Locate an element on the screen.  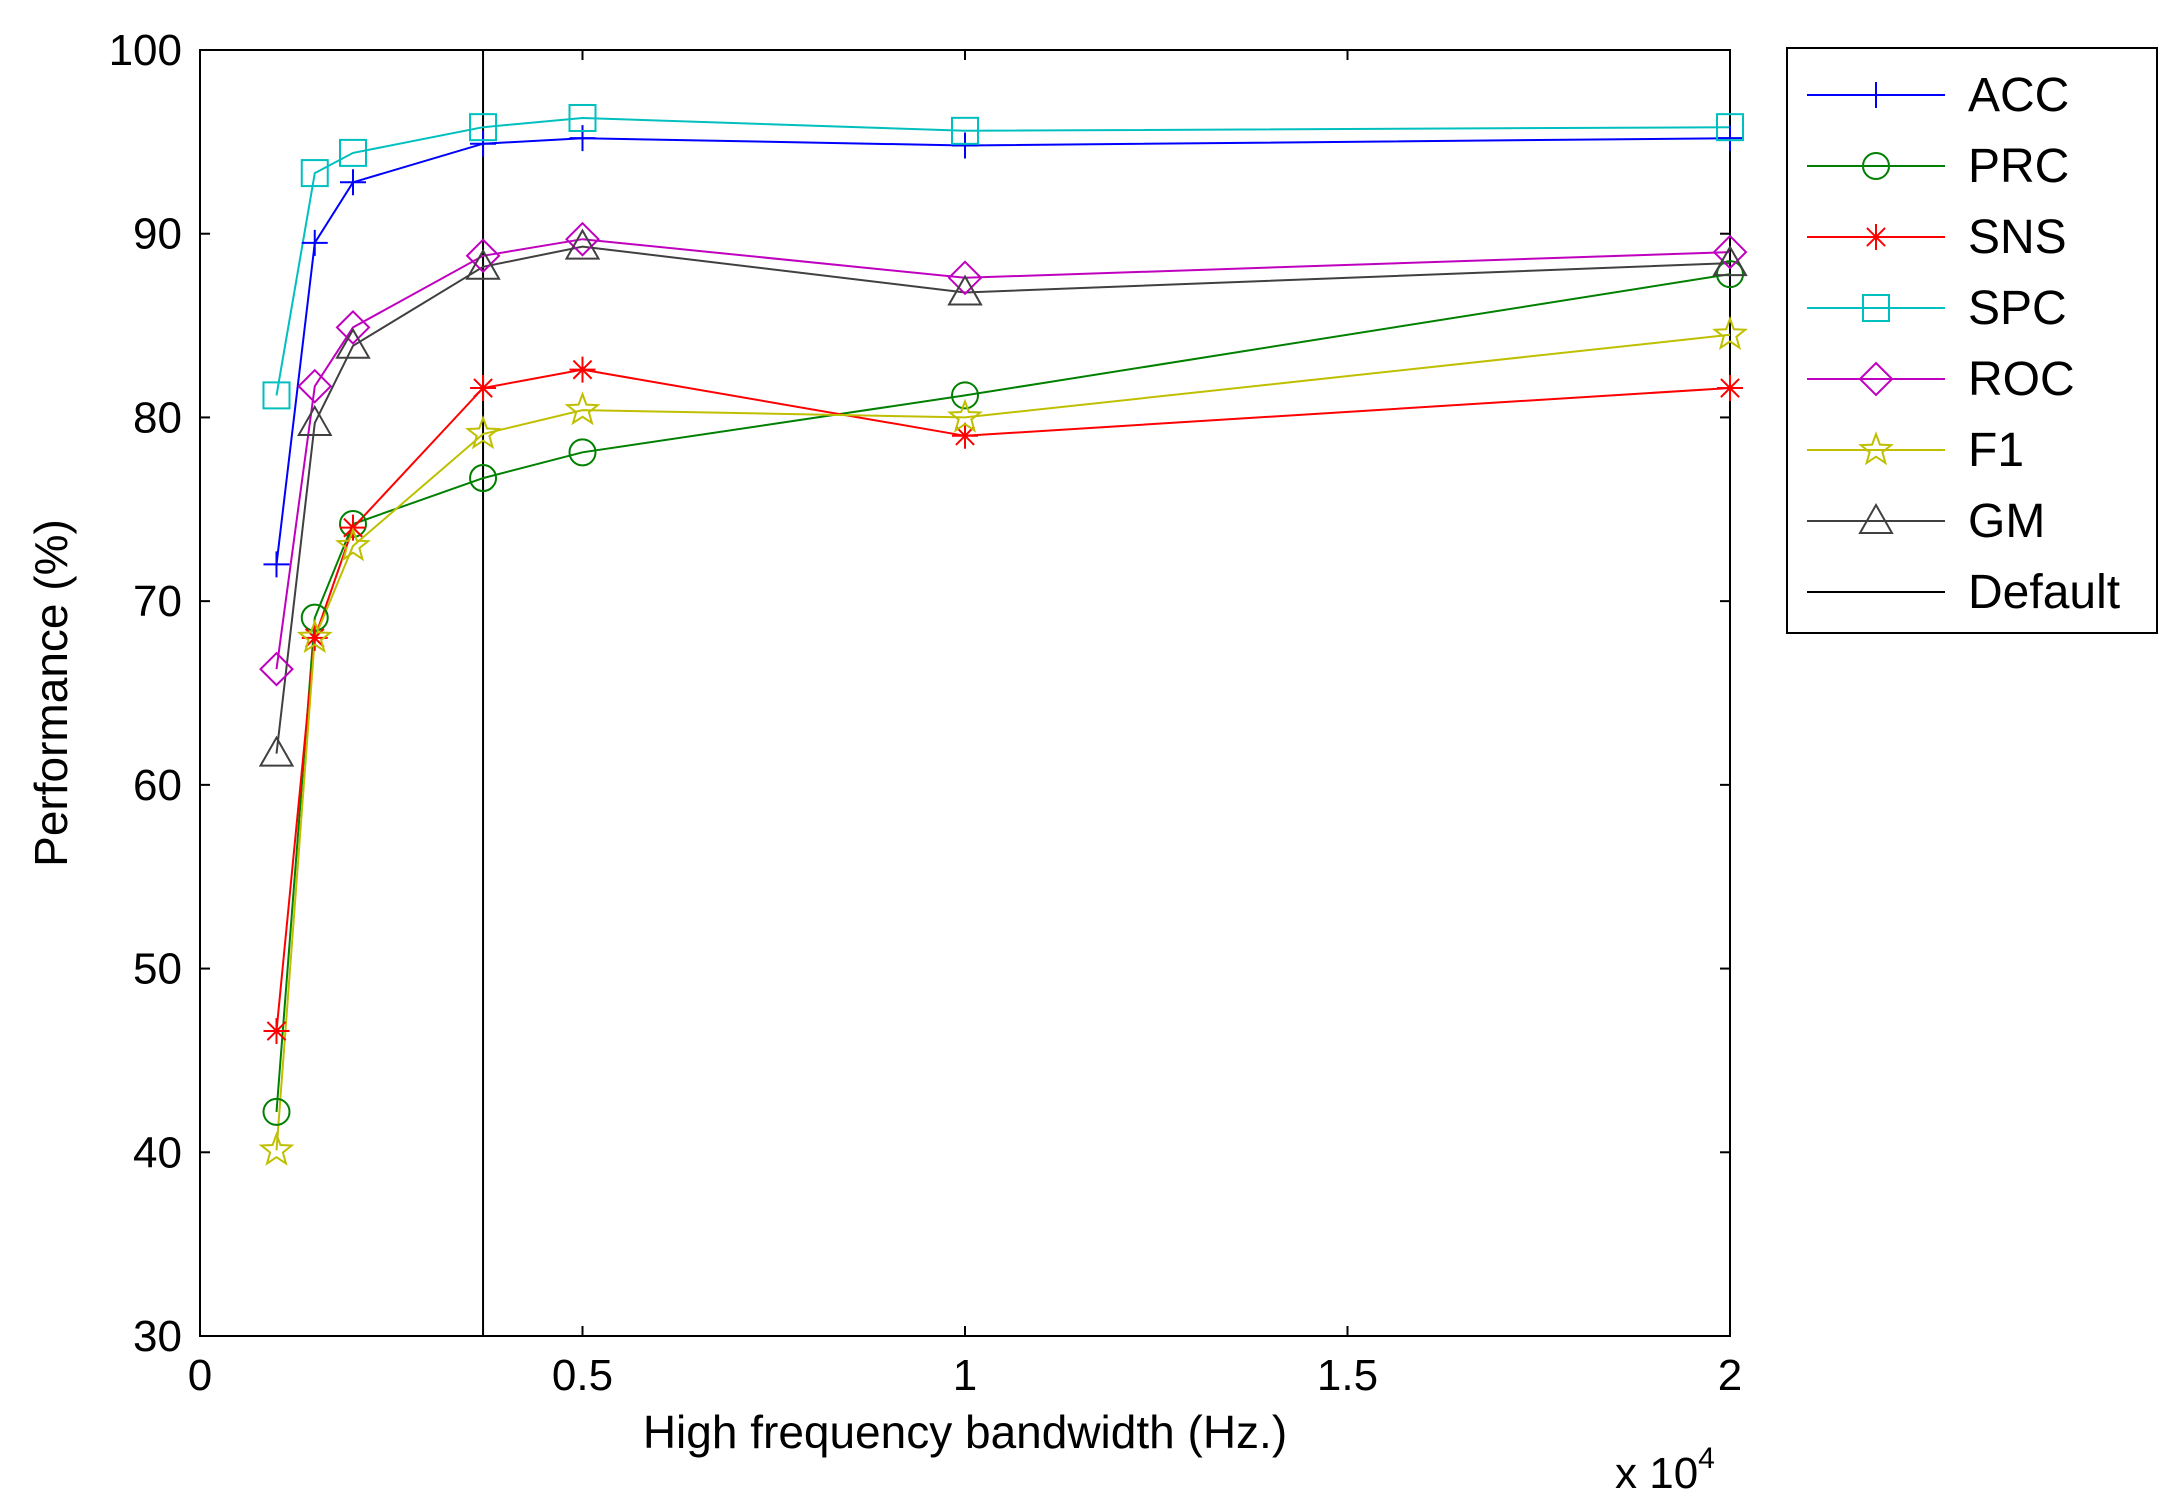
legend-marker-f1 is located at coordinates (1876, 448).